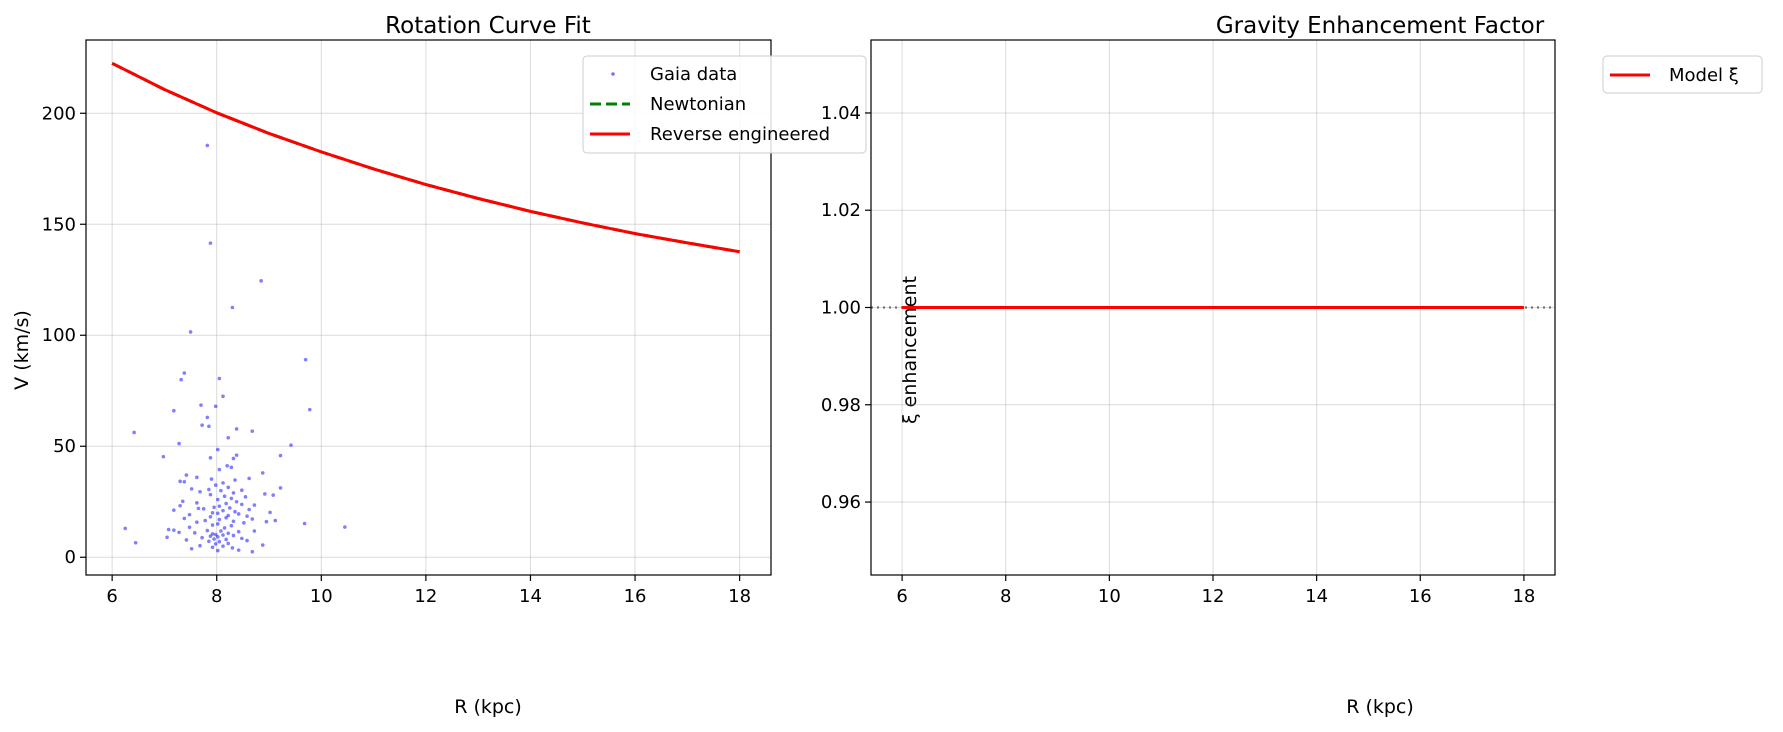 The height and width of the screenshot is (732, 1783). I want to click on x-tick-label: 6, so click(111, 596).